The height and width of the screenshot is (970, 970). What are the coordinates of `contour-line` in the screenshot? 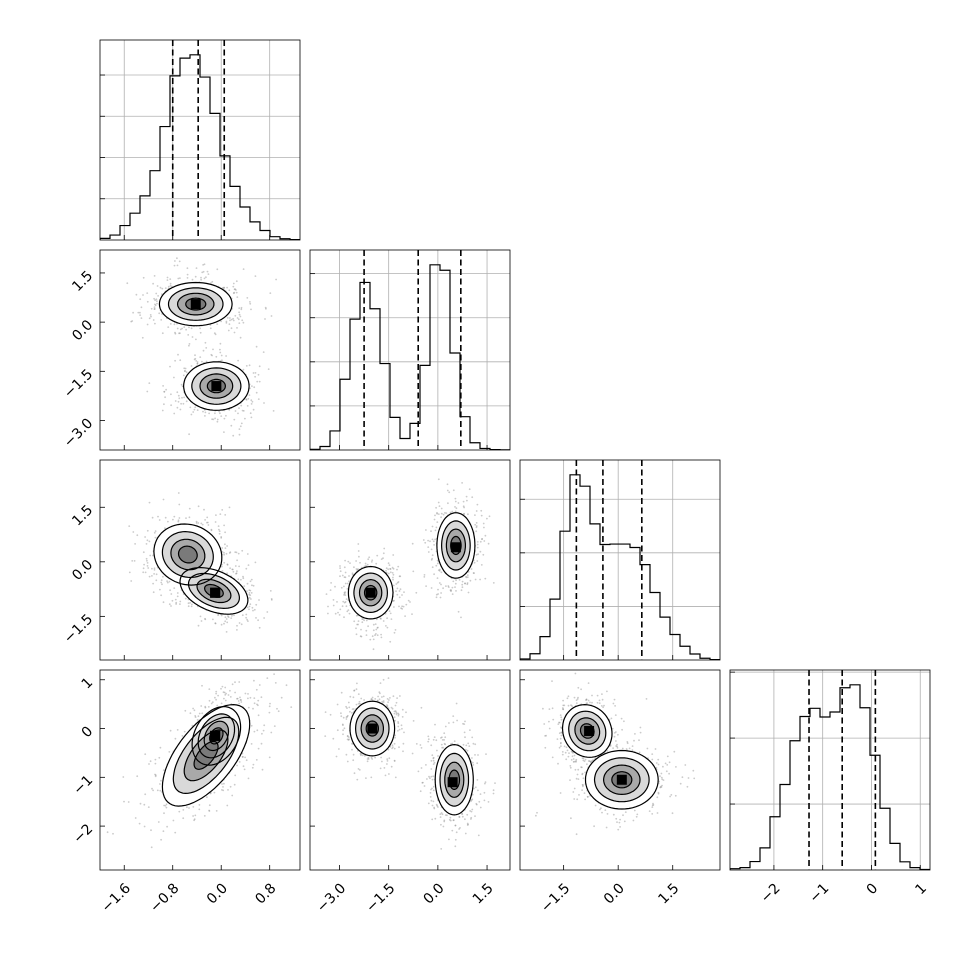 It's located at (206, 755).